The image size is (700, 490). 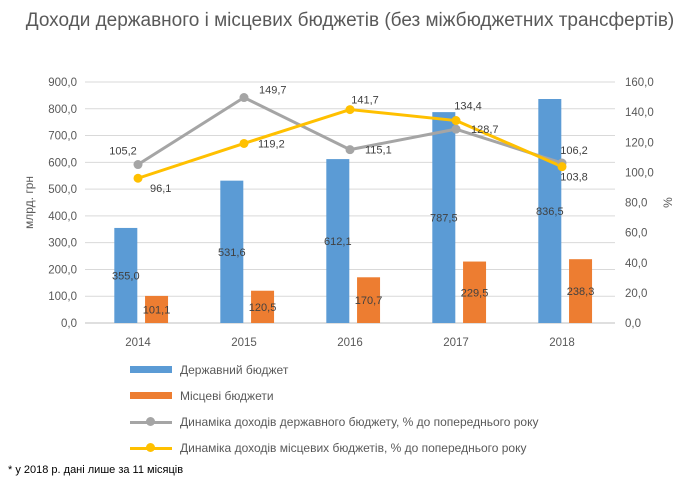 I want to click on bar-data-label: 170,7, so click(x=369, y=301).